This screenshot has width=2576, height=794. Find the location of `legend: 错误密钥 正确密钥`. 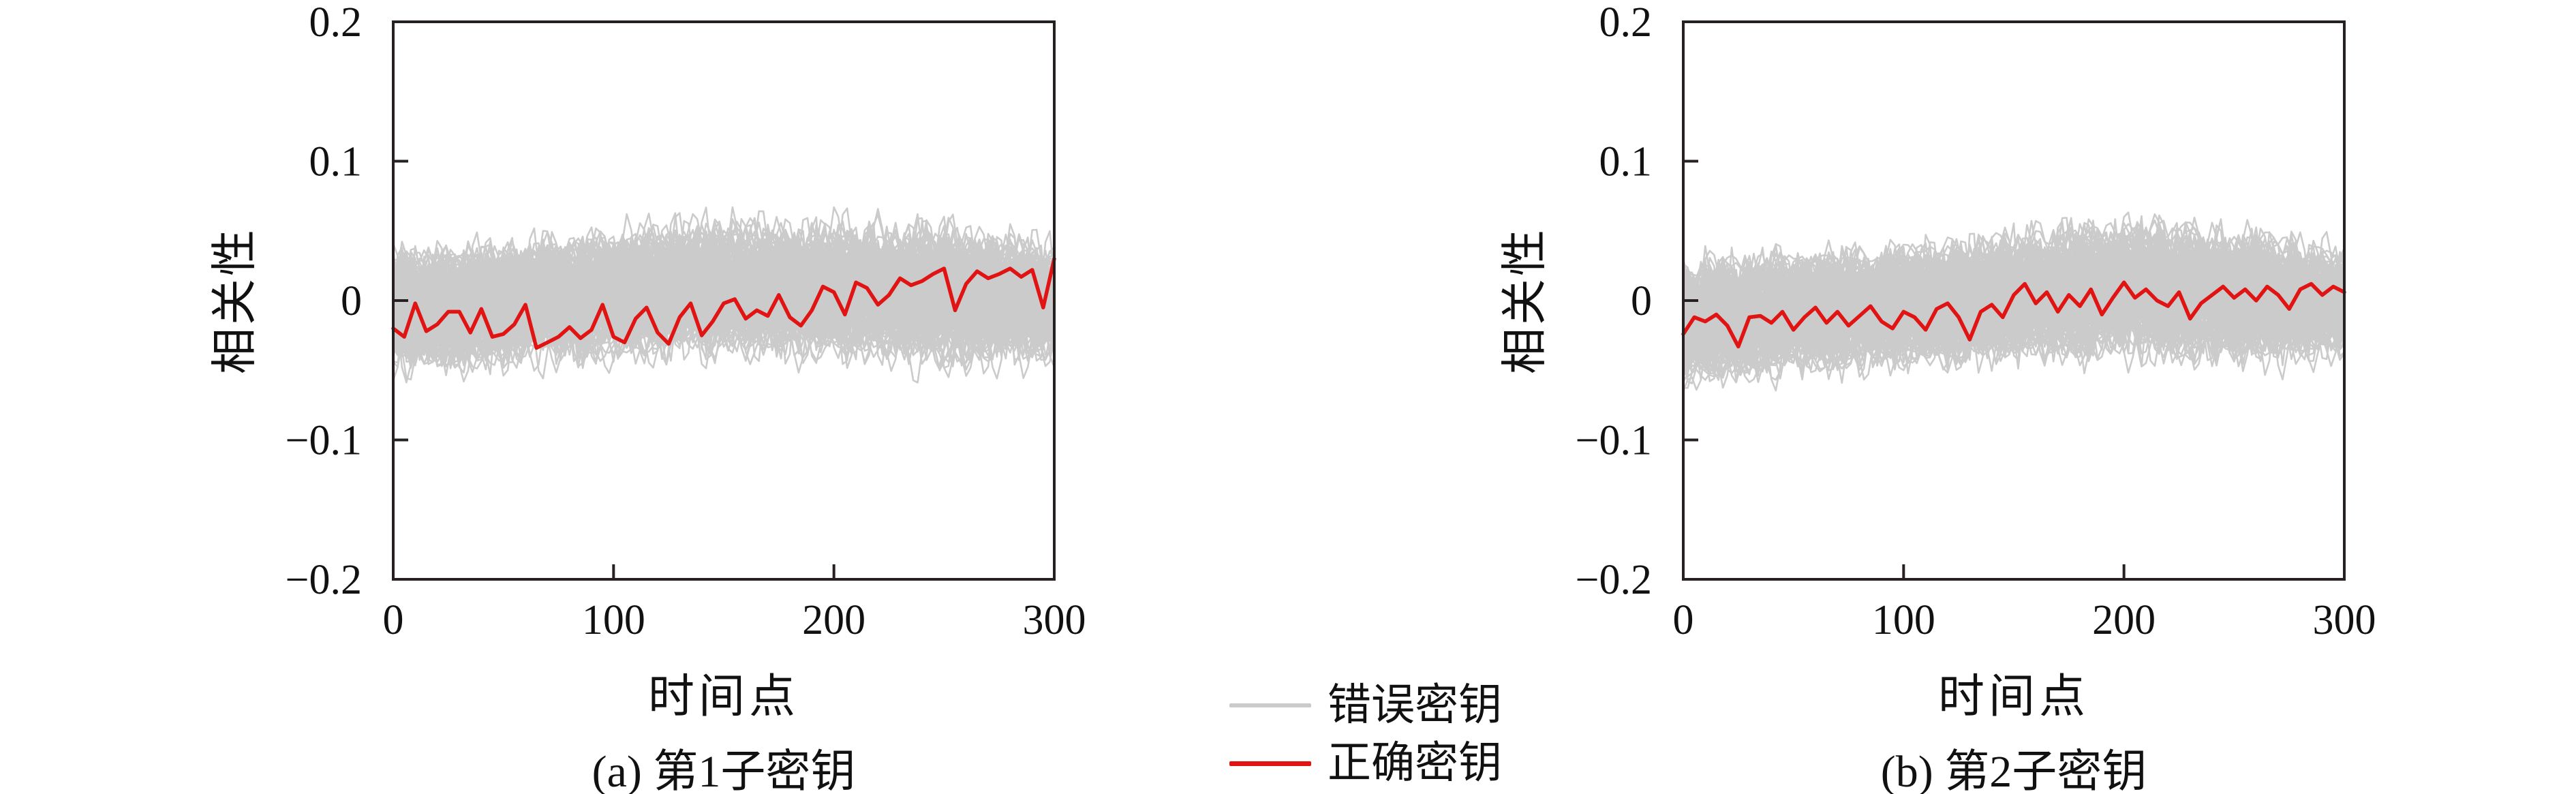

legend: 错误密钥 正确密钥 is located at coordinates (1406, 397).